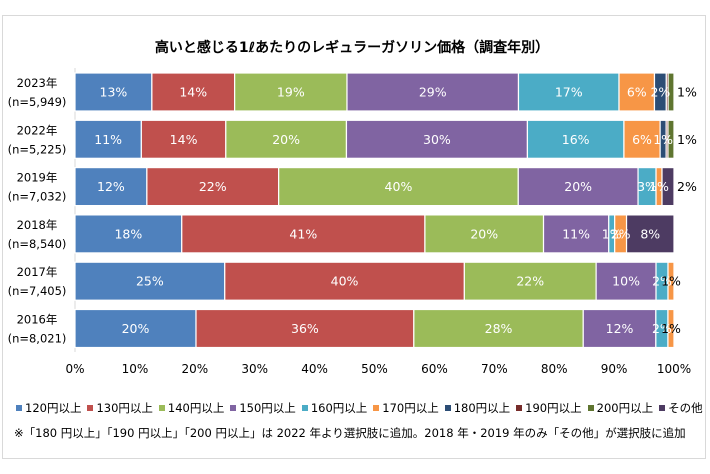 Image resolution: width=710 pixels, height=474 pixels. I want to click on data-label: 29%, so click(433, 92).